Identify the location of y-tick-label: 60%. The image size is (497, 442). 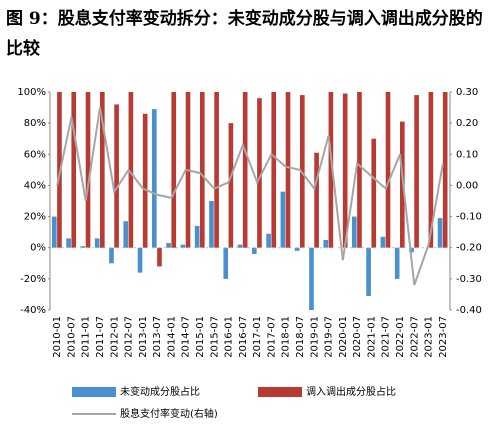
(35, 154).